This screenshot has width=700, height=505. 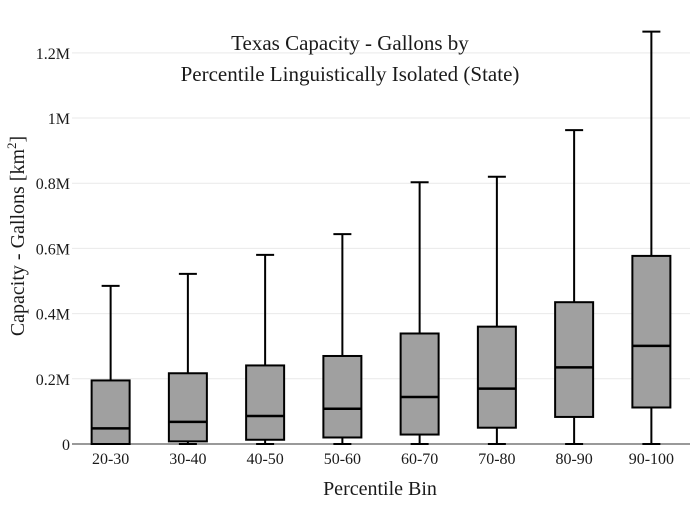 I want to click on y-tick-label: 1.2M, so click(x=53, y=54).